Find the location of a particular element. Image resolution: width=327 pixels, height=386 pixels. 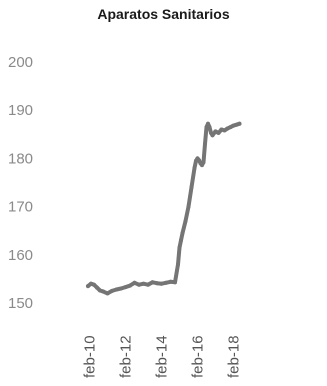

y-tick-label: 150 is located at coordinates (20, 303).